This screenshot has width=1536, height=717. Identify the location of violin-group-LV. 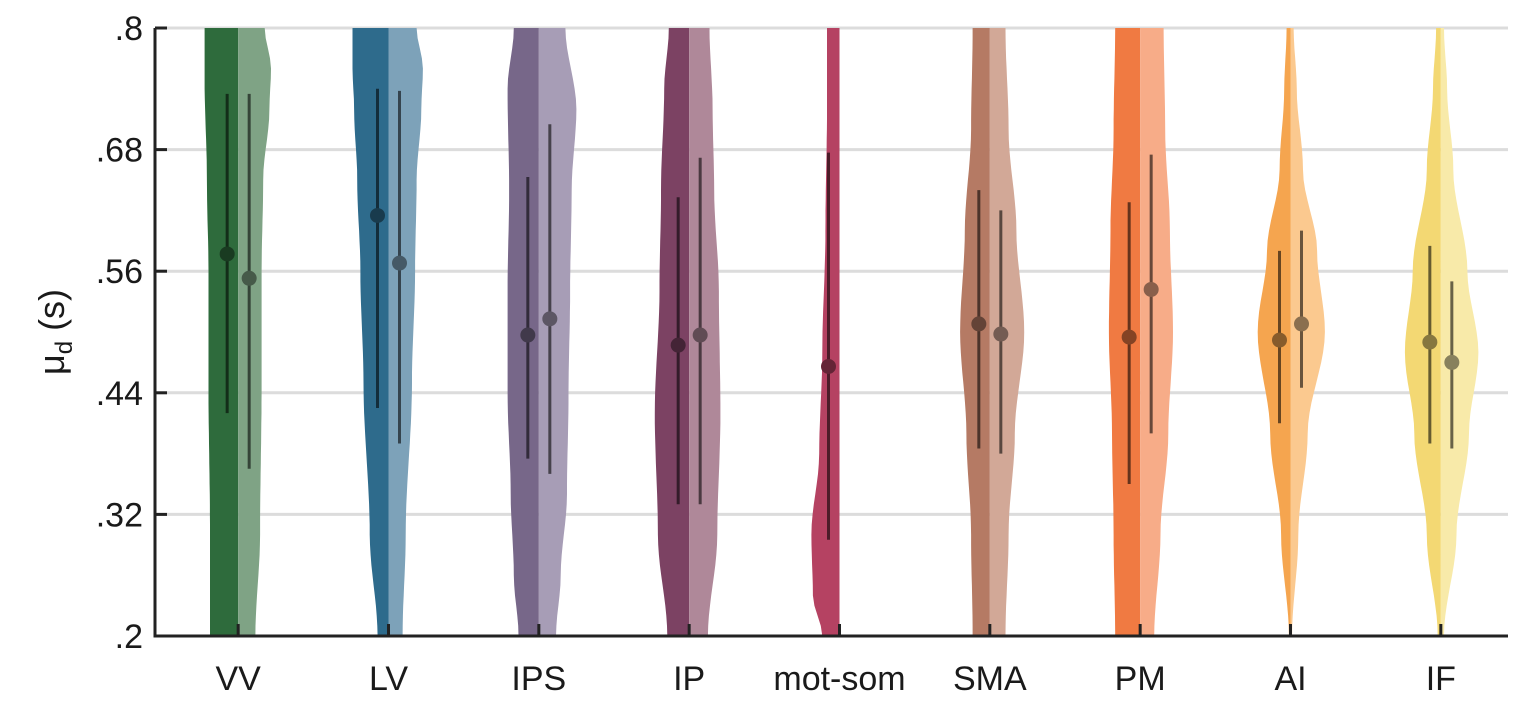
(387, 332).